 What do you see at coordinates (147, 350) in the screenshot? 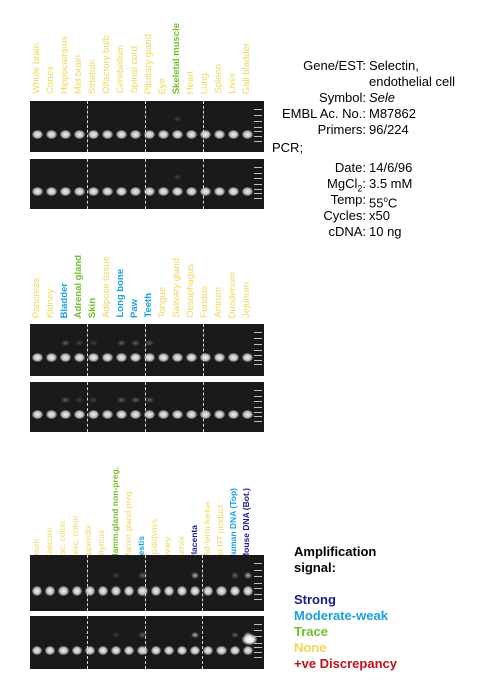
I see `gel-image-panel-2-top` at bounding box center [147, 350].